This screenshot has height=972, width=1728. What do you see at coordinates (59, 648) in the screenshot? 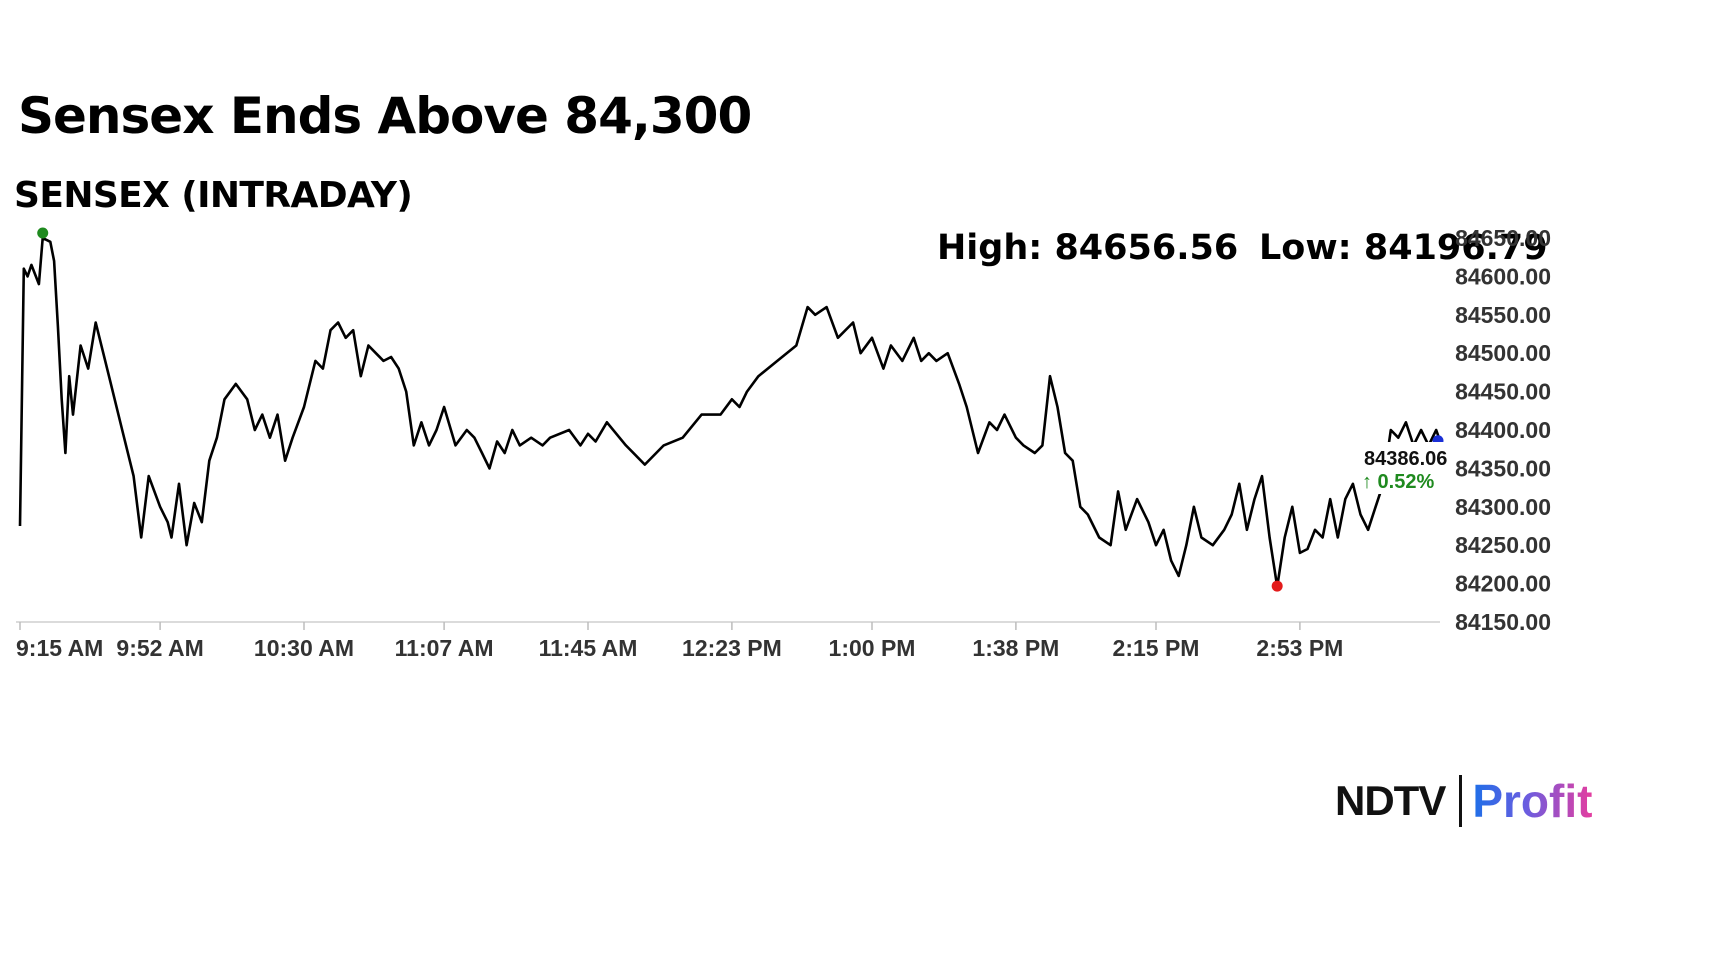
I see `x-tick-label: 9:15 AM` at bounding box center [59, 648].